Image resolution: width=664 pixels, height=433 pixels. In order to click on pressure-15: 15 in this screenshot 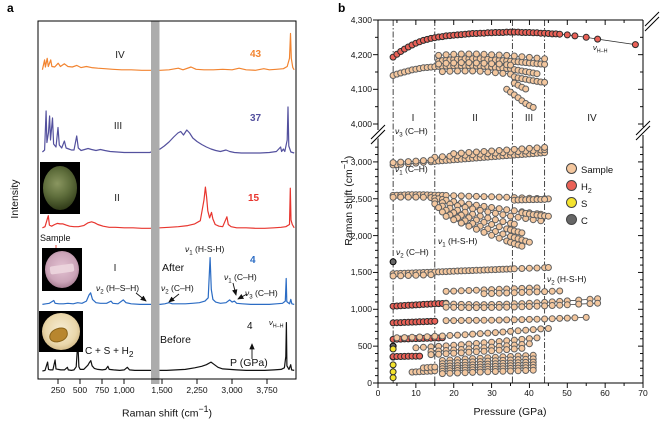, I will do `click(254, 198)`.